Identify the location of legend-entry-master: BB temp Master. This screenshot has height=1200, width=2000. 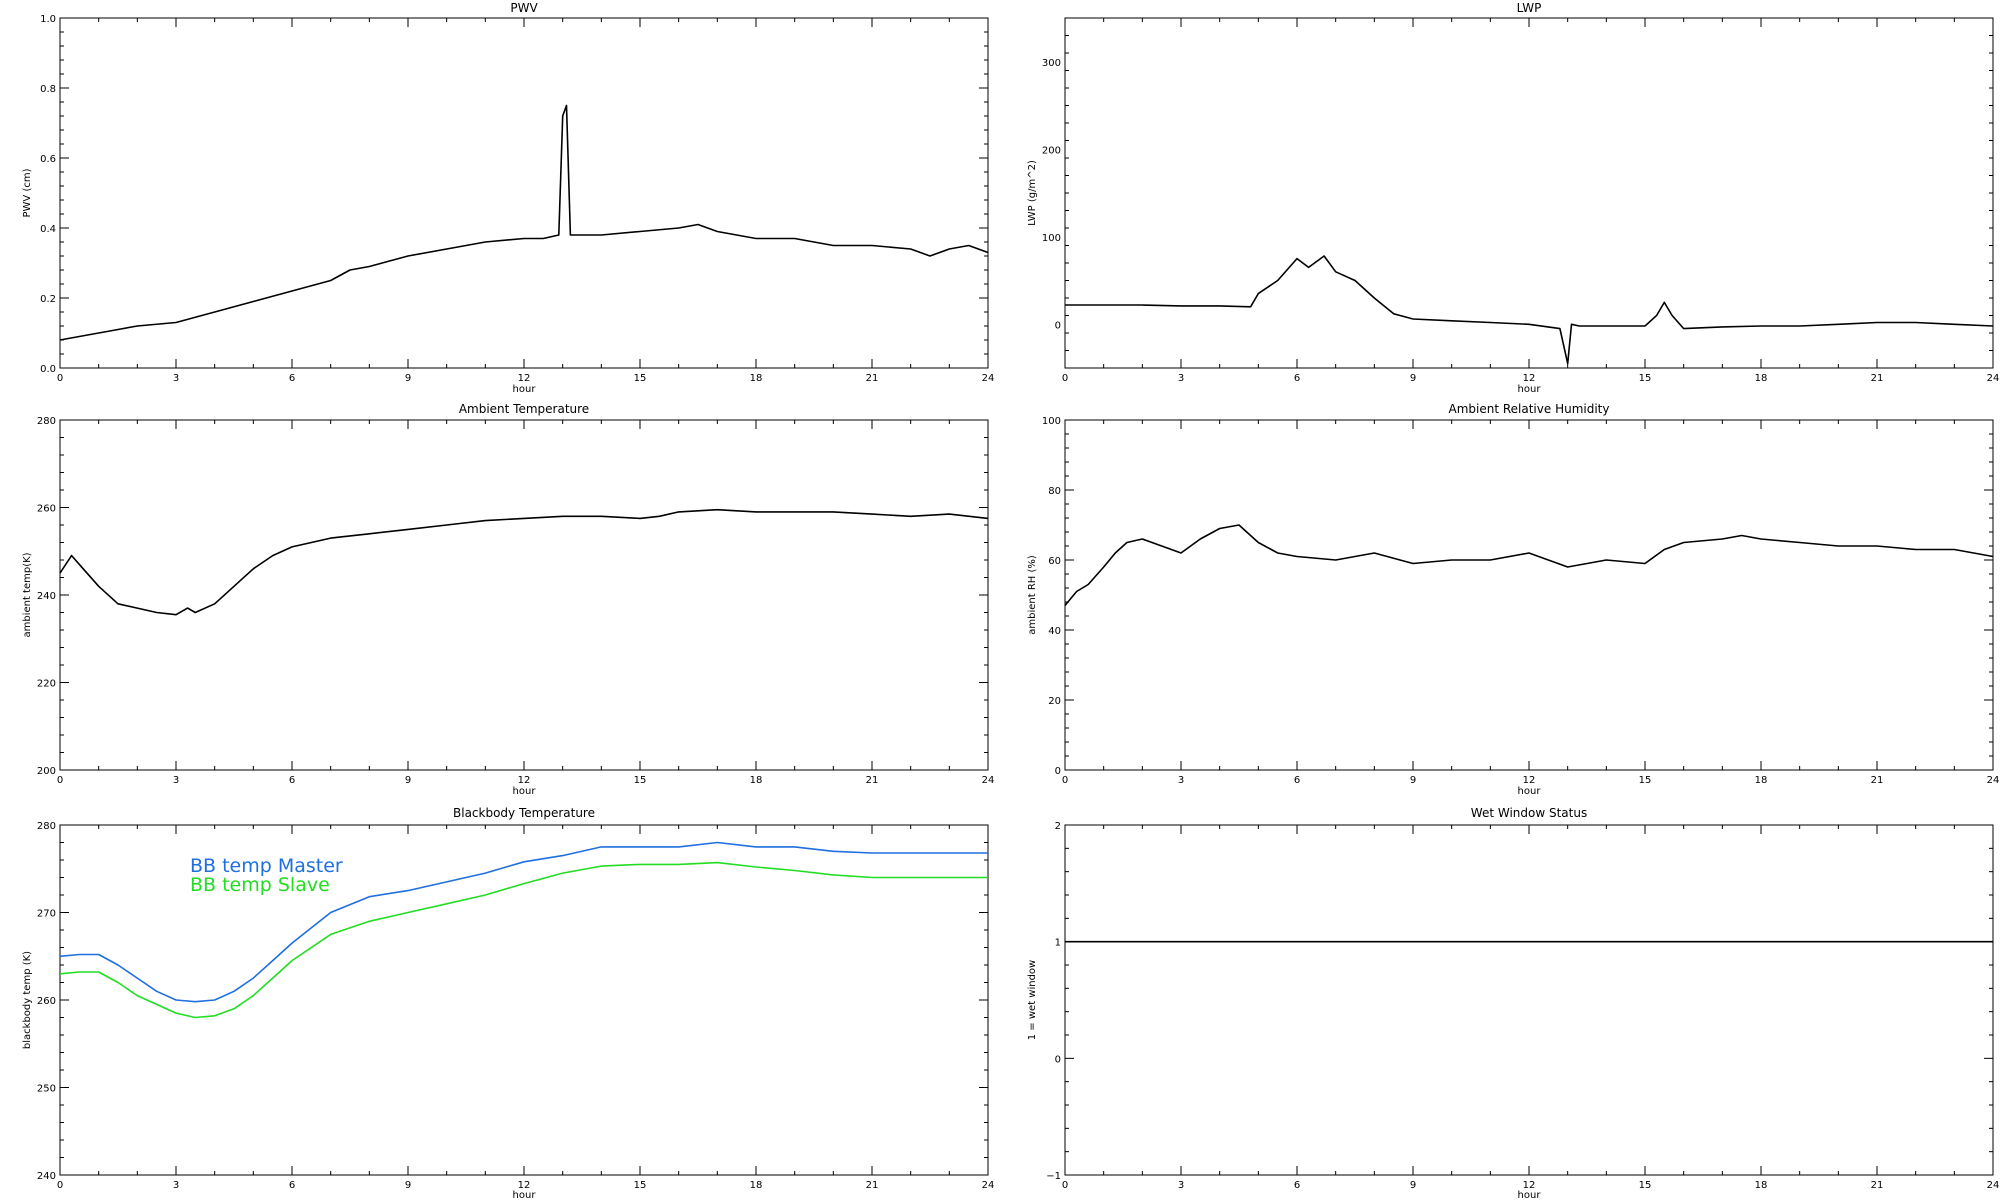
(266, 866).